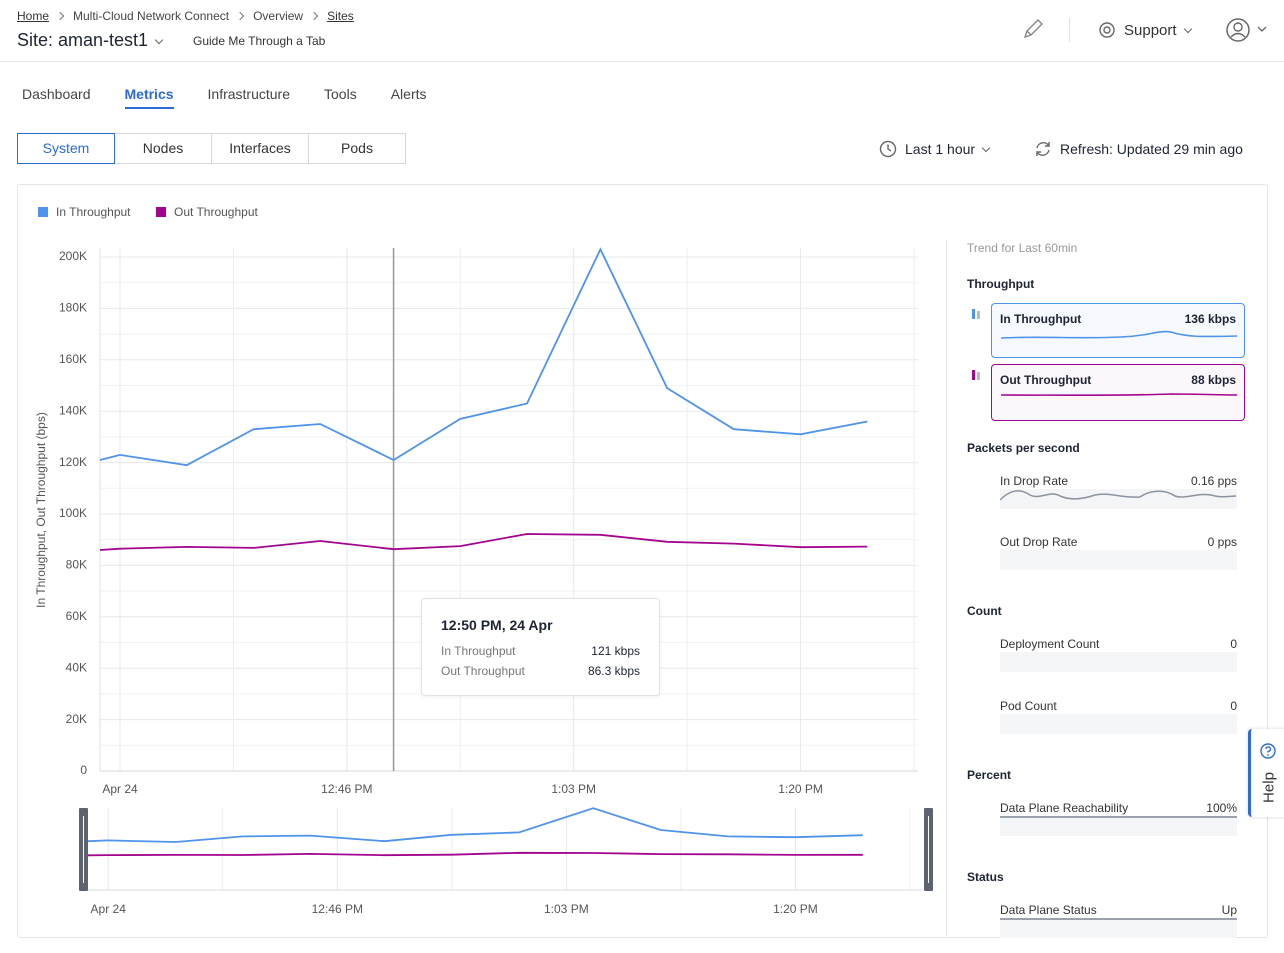 This screenshot has width=1284, height=953. What do you see at coordinates (73, 410) in the screenshot?
I see `y-tick-label: 140K` at bounding box center [73, 410].